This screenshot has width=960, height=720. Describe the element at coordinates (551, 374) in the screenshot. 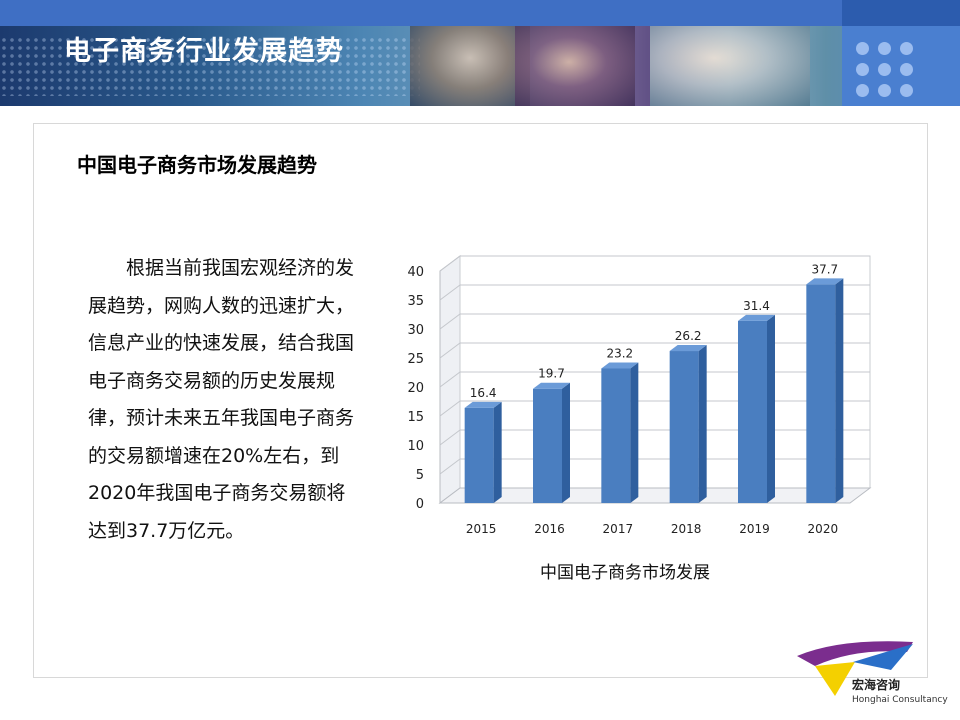

I see `data-label: 19.7` at that location.